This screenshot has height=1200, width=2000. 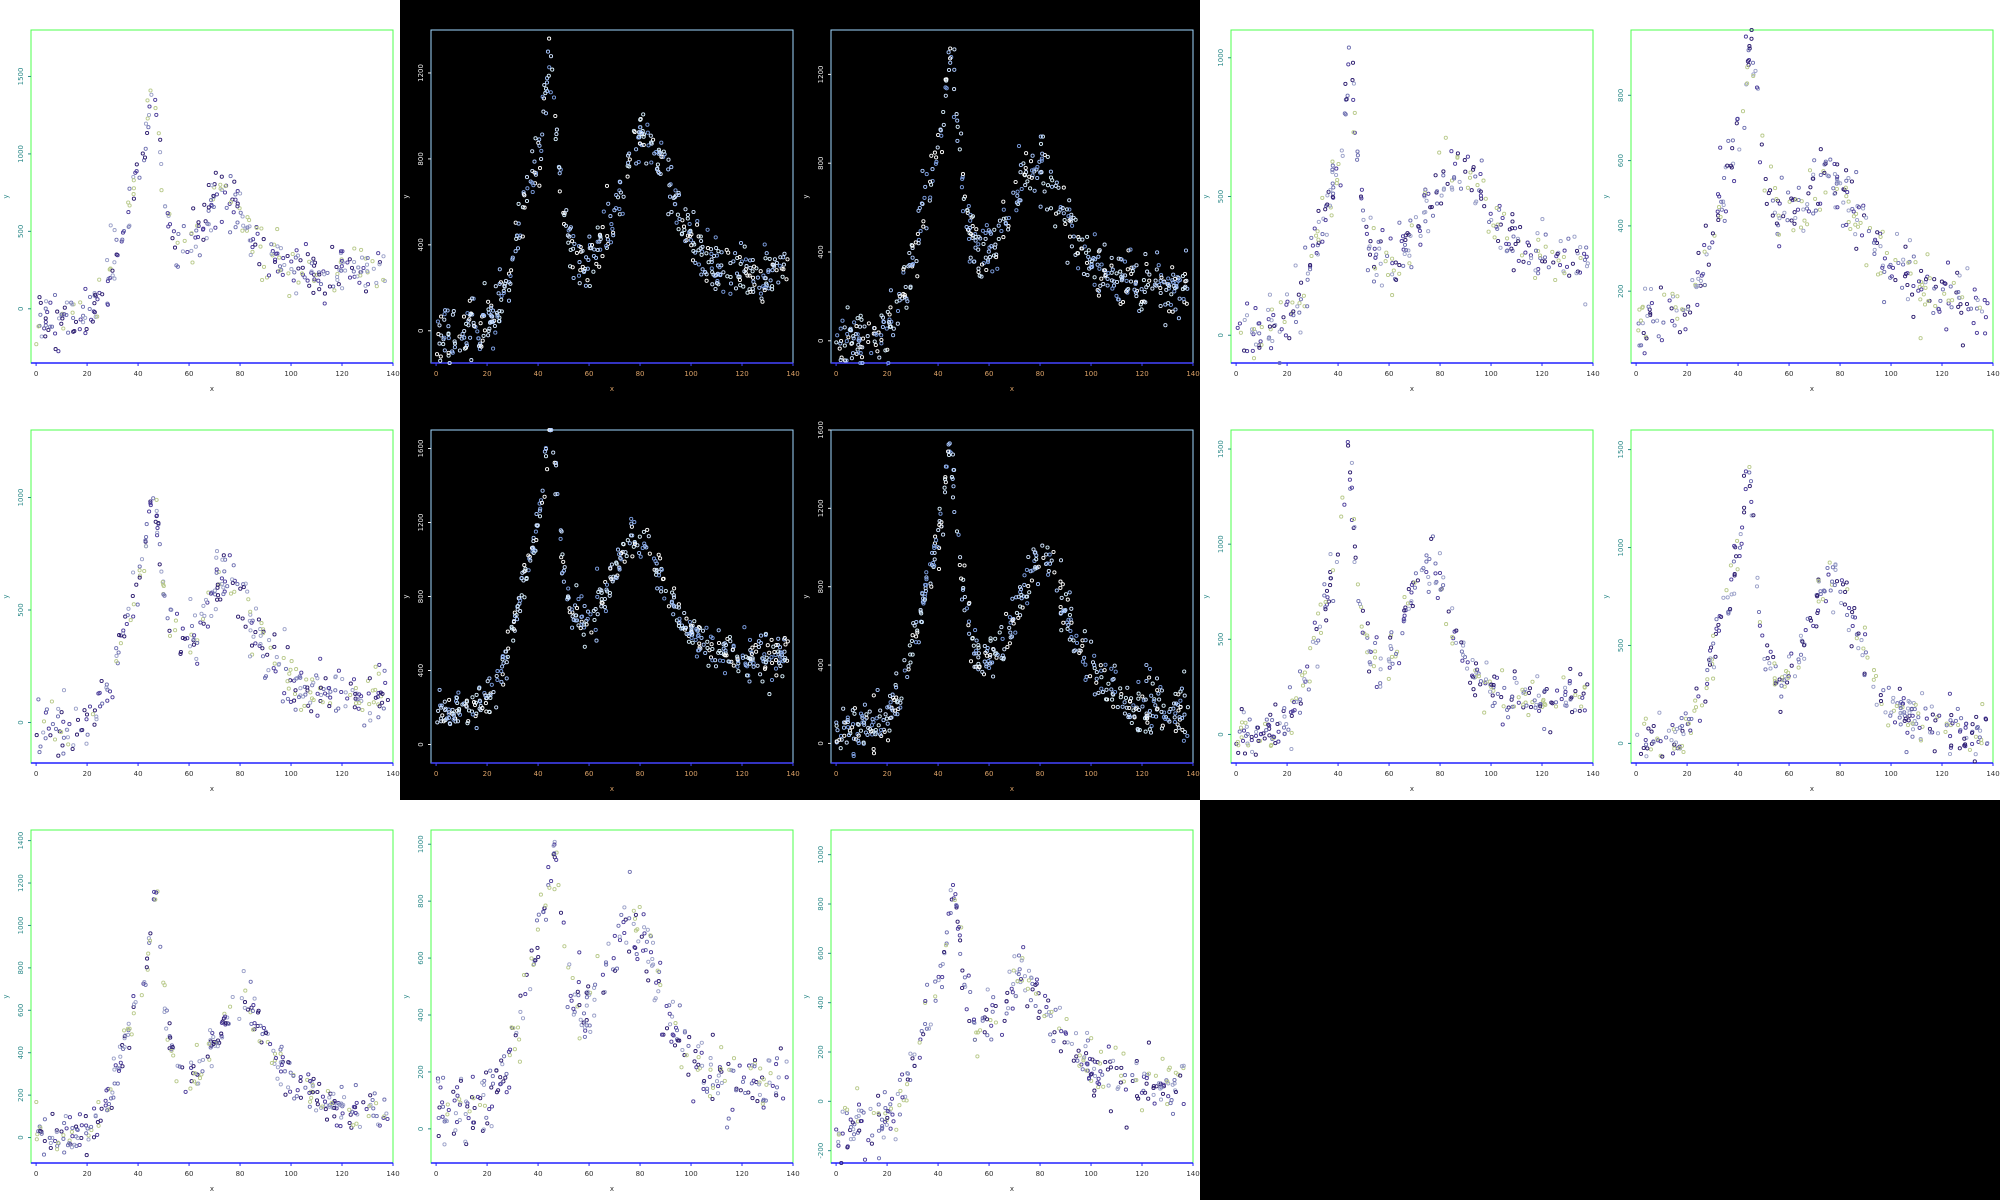 What do you see at coordinates (341, 1174) in the screenshot?
I see `x-tick-label: 120` at bounding box center [341, 1174].